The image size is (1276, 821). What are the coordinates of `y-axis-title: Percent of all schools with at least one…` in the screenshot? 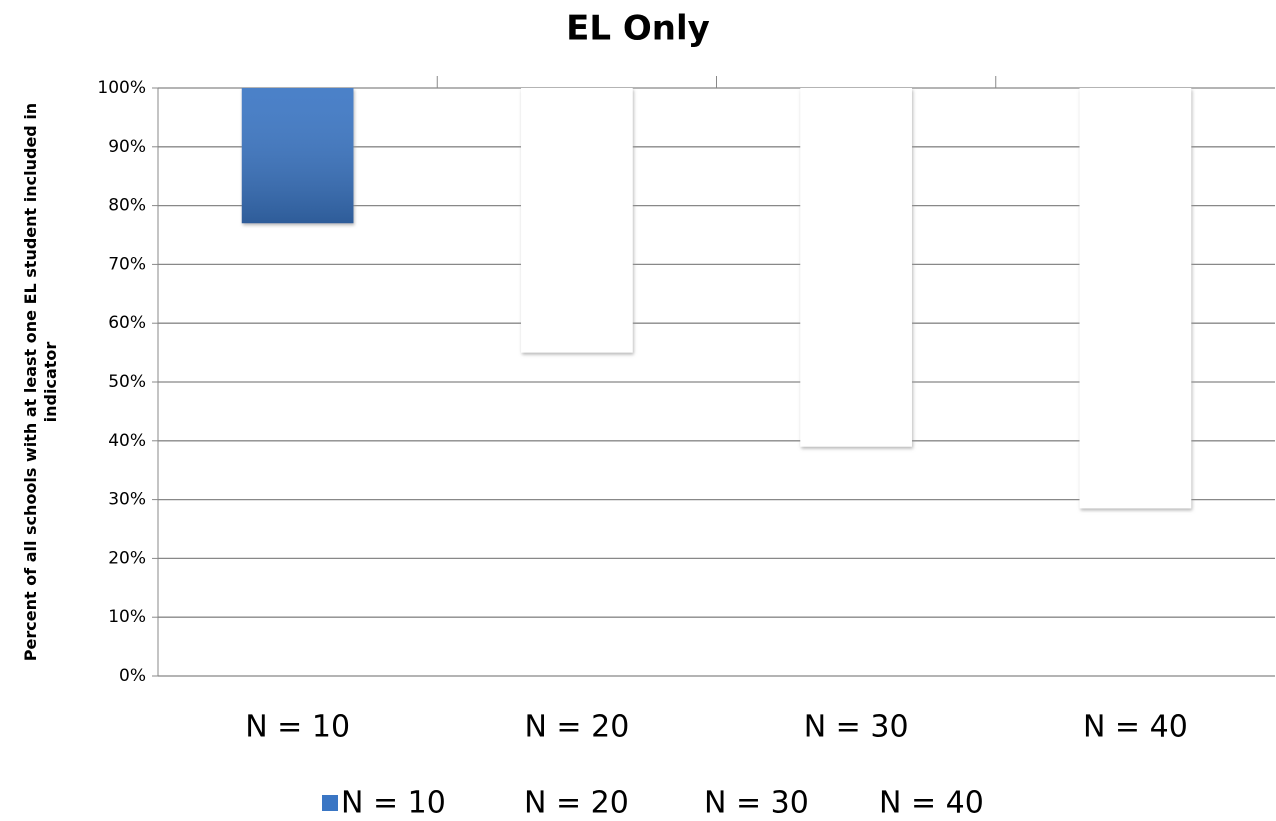 It's located at (40, 382).